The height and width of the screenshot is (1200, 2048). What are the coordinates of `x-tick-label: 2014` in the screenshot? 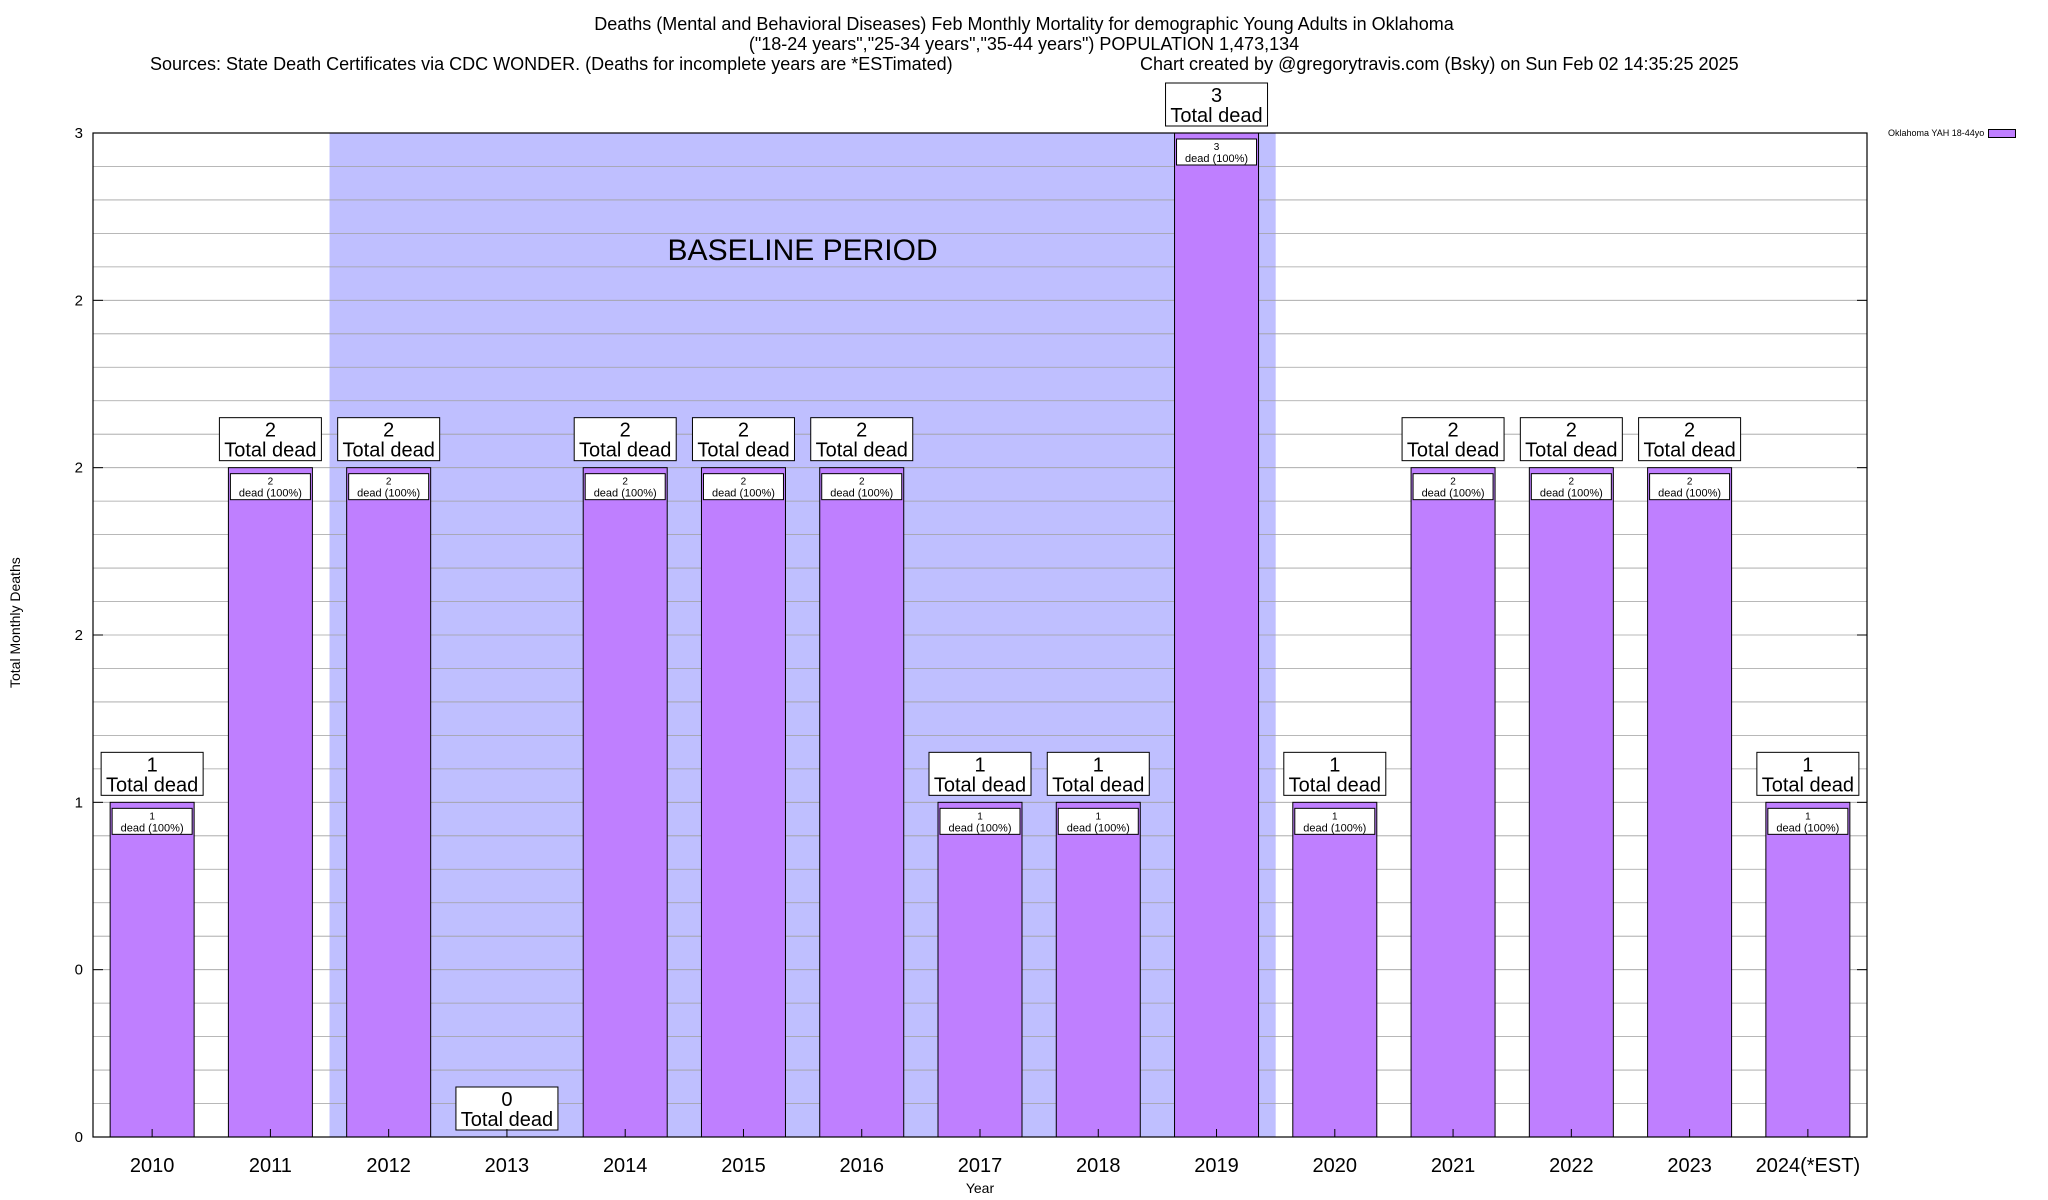 It's located at (625, 1166).